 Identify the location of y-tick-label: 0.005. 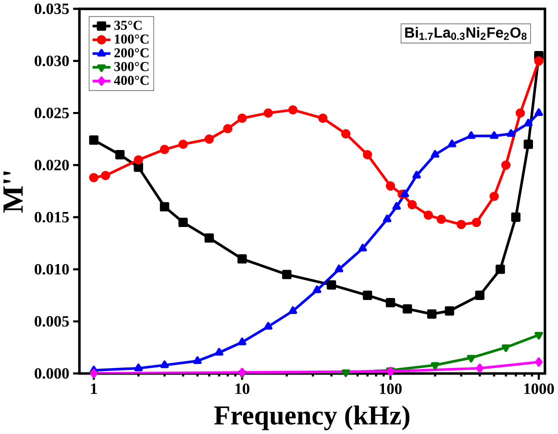
(51, 321).